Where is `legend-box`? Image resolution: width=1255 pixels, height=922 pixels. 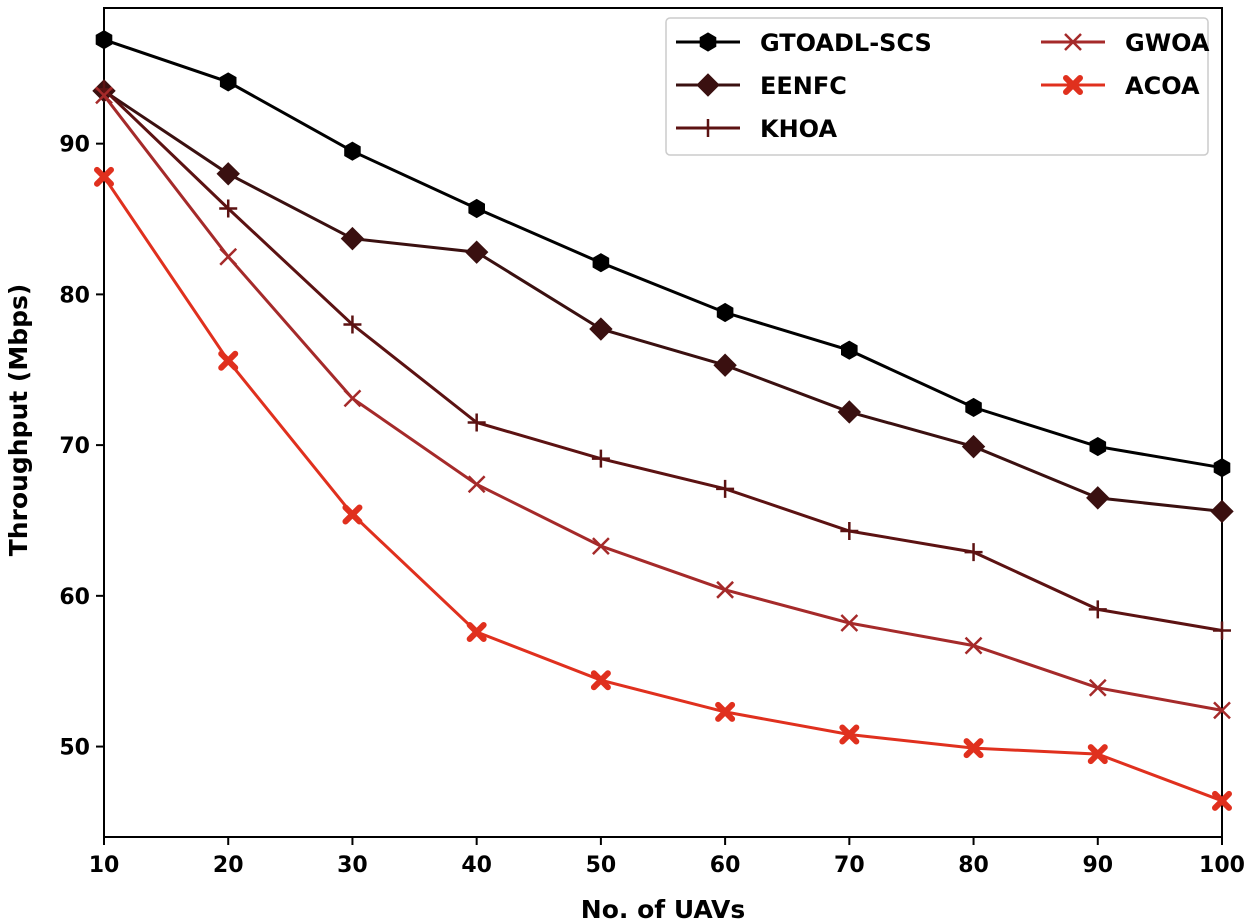 legend-box is located at coordinates (937, 86).